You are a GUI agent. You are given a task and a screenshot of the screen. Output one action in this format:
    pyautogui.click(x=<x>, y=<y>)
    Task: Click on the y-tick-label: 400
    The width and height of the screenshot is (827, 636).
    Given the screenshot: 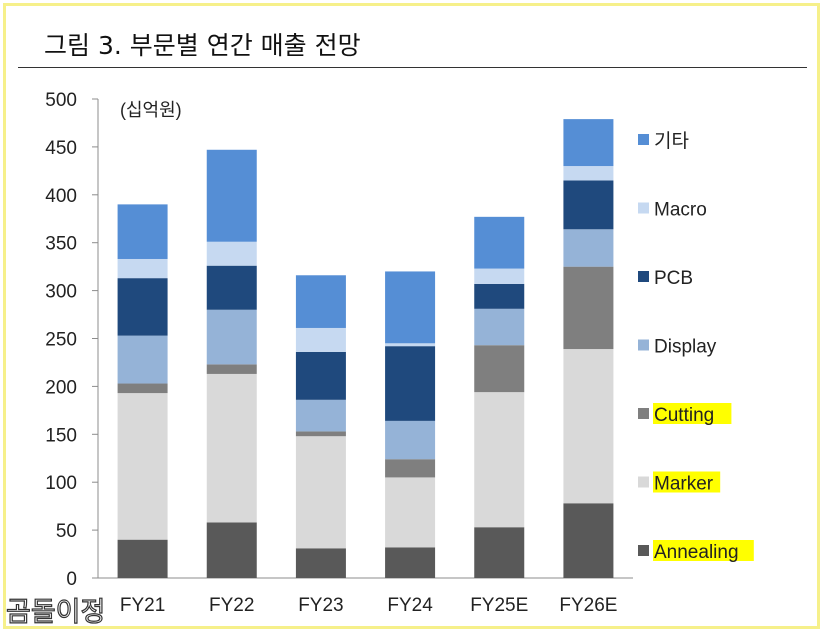 What is the action you would take?
    pyautogui.click(x=61, y=196)
    